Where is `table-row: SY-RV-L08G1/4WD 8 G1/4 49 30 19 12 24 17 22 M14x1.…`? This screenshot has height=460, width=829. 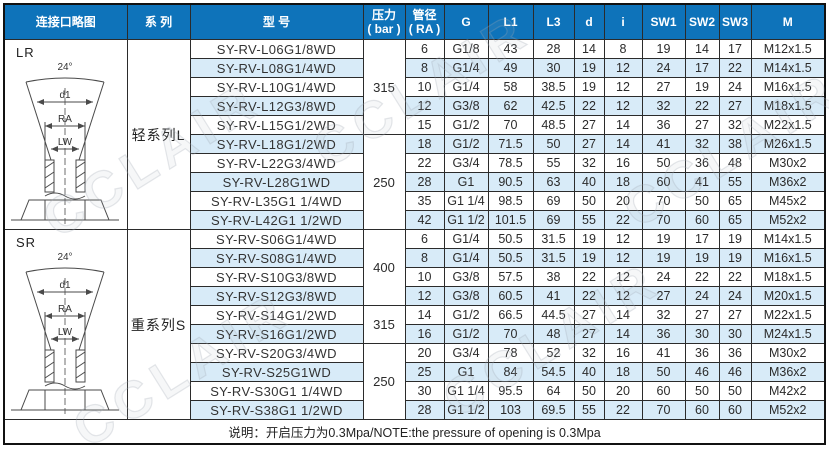 table-row: SY-RV-L08G1/4WD 8 G1/4 49 30 19 12 24 17 22 M14x1.… is located at coordinates (415, 68).